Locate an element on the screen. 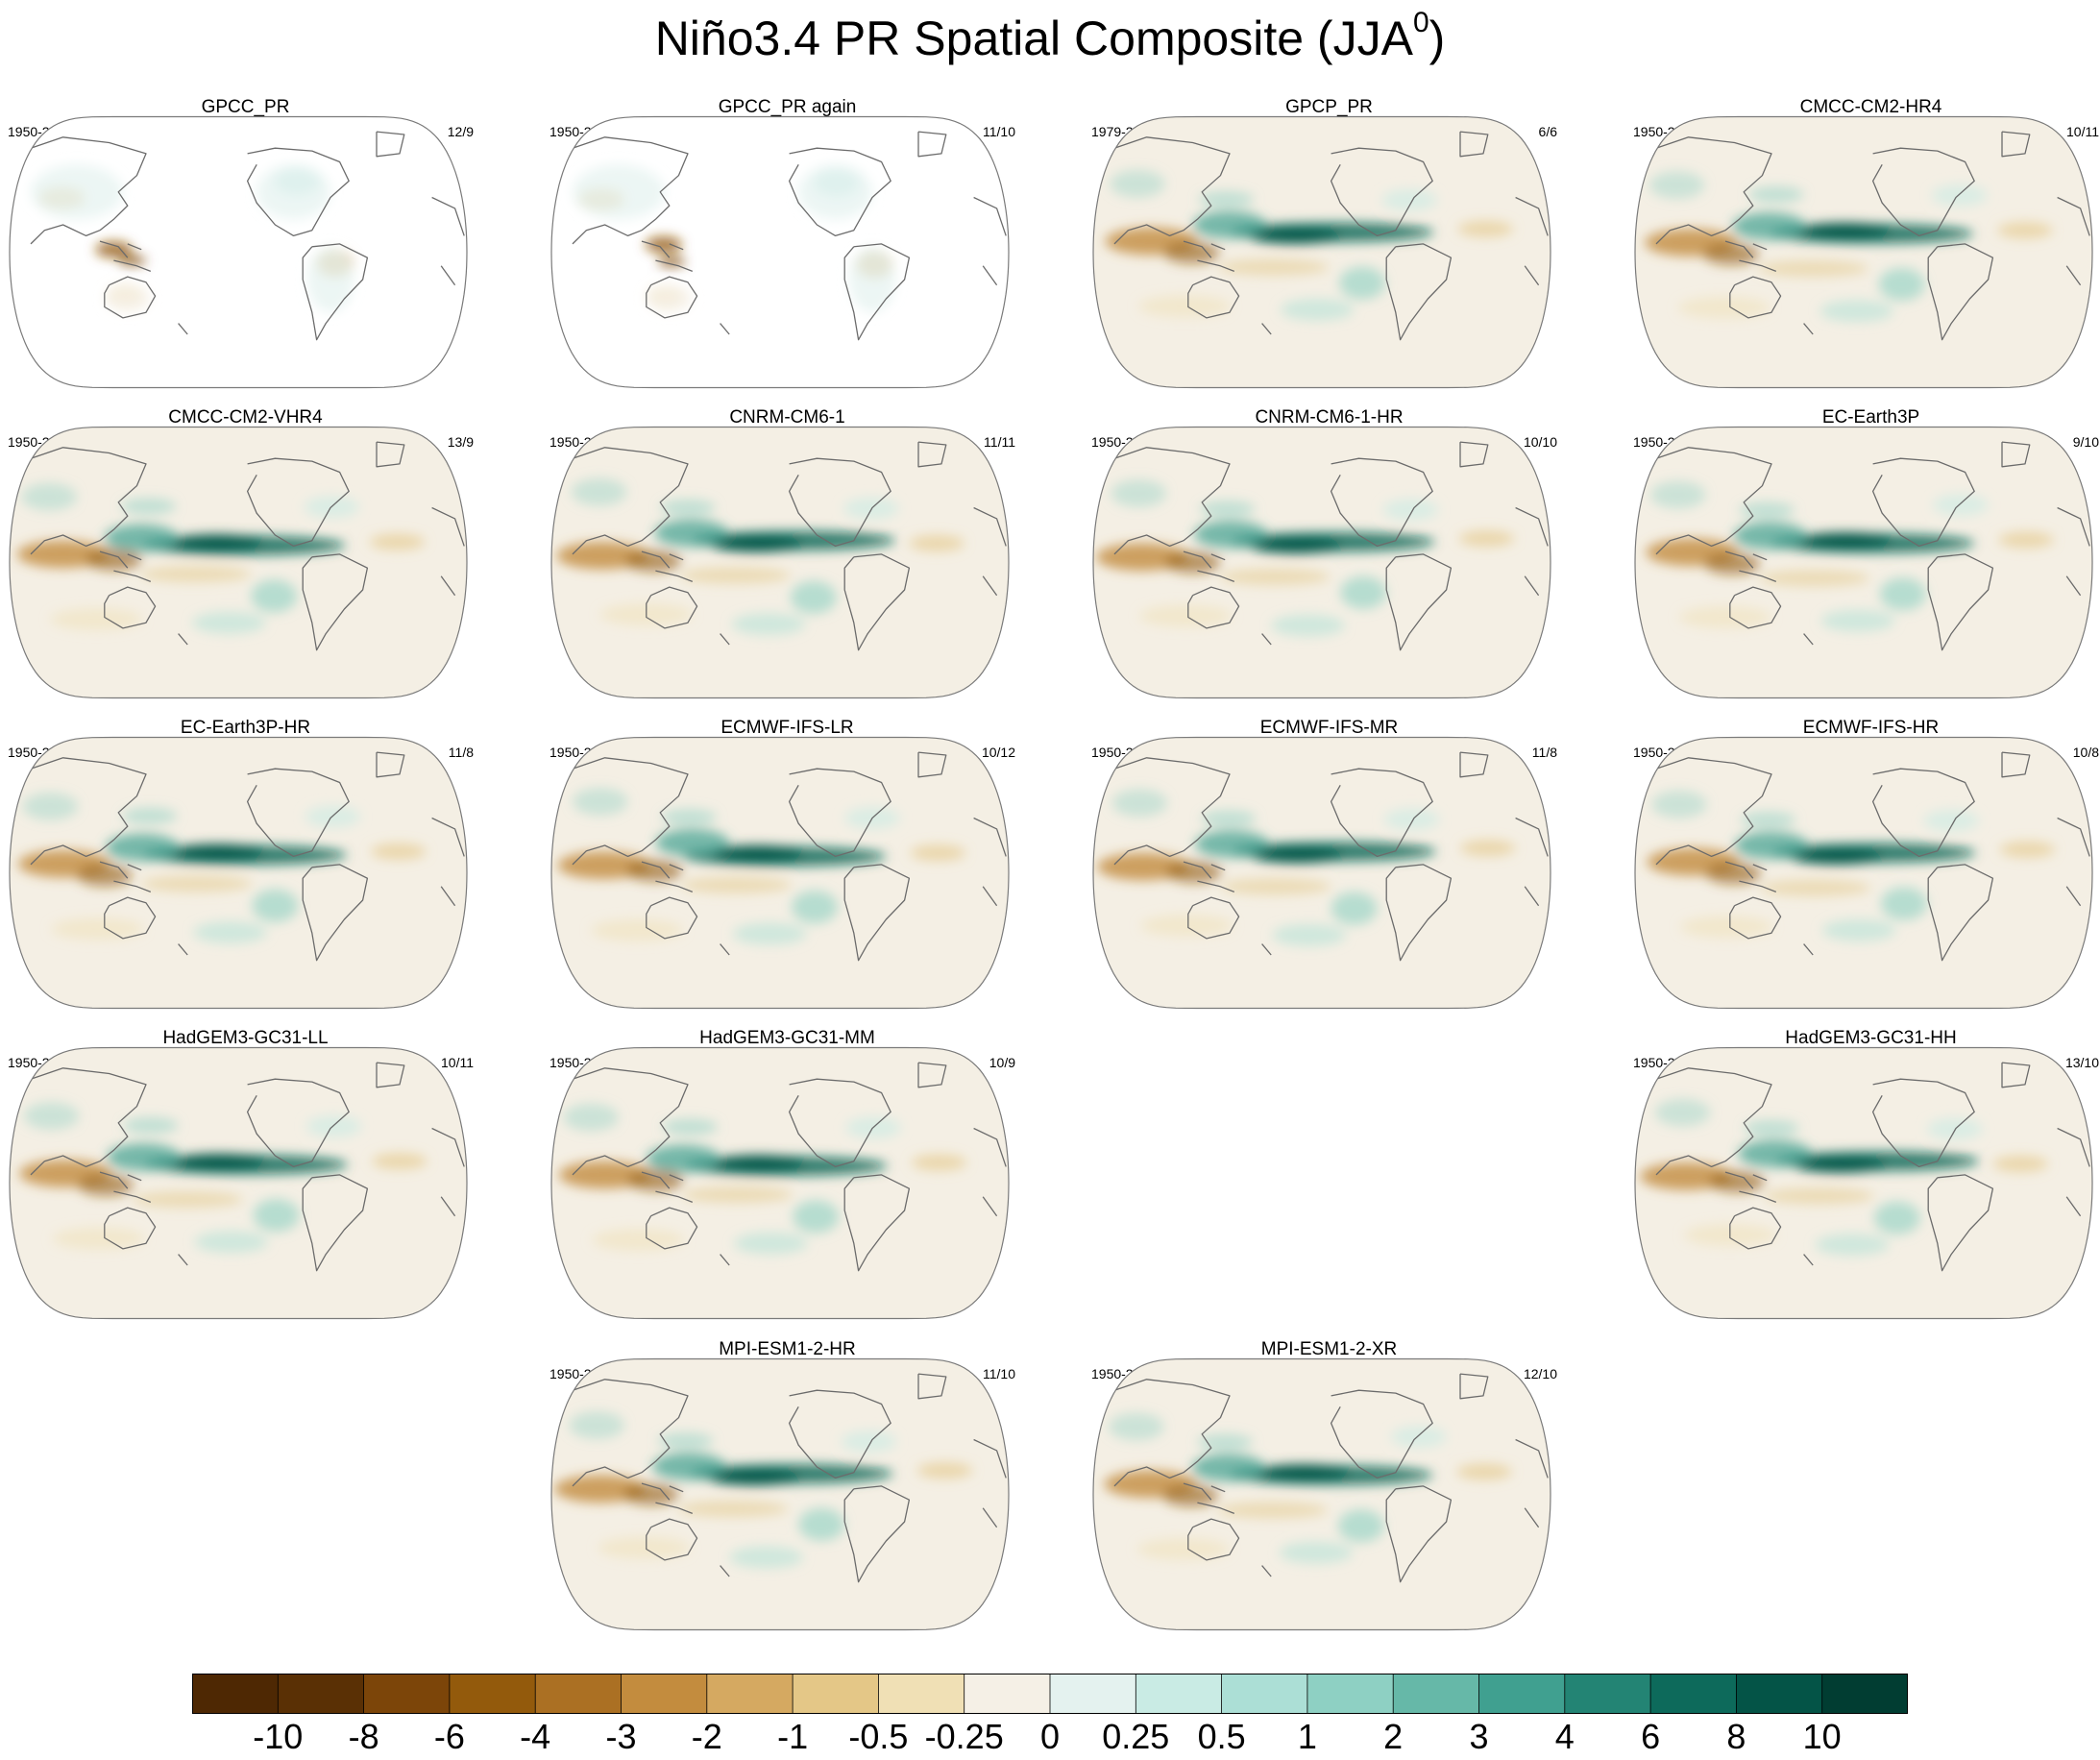 This screenshot has width=2100, height=1760. chart-title: Niño3.4 PR Spatial Composite (JJA0) is located at coordinates (1050, 38).